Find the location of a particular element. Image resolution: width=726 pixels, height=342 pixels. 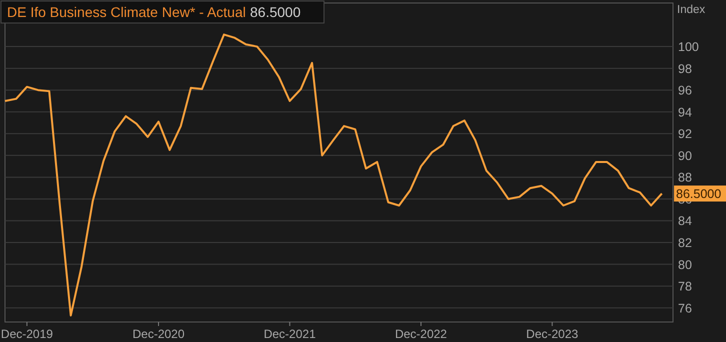

y-tick-label: 78 is located at coordinates (685, 287).